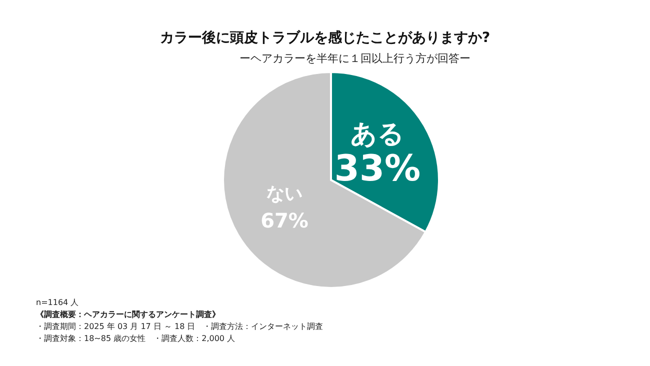 The height and width of the screenshot is (366, 650). I want to click on text: ・調査期間：2025 年 03 月 17 日 ～ 18 日 ・調査方法：インターネット調査, so click(180, 326).